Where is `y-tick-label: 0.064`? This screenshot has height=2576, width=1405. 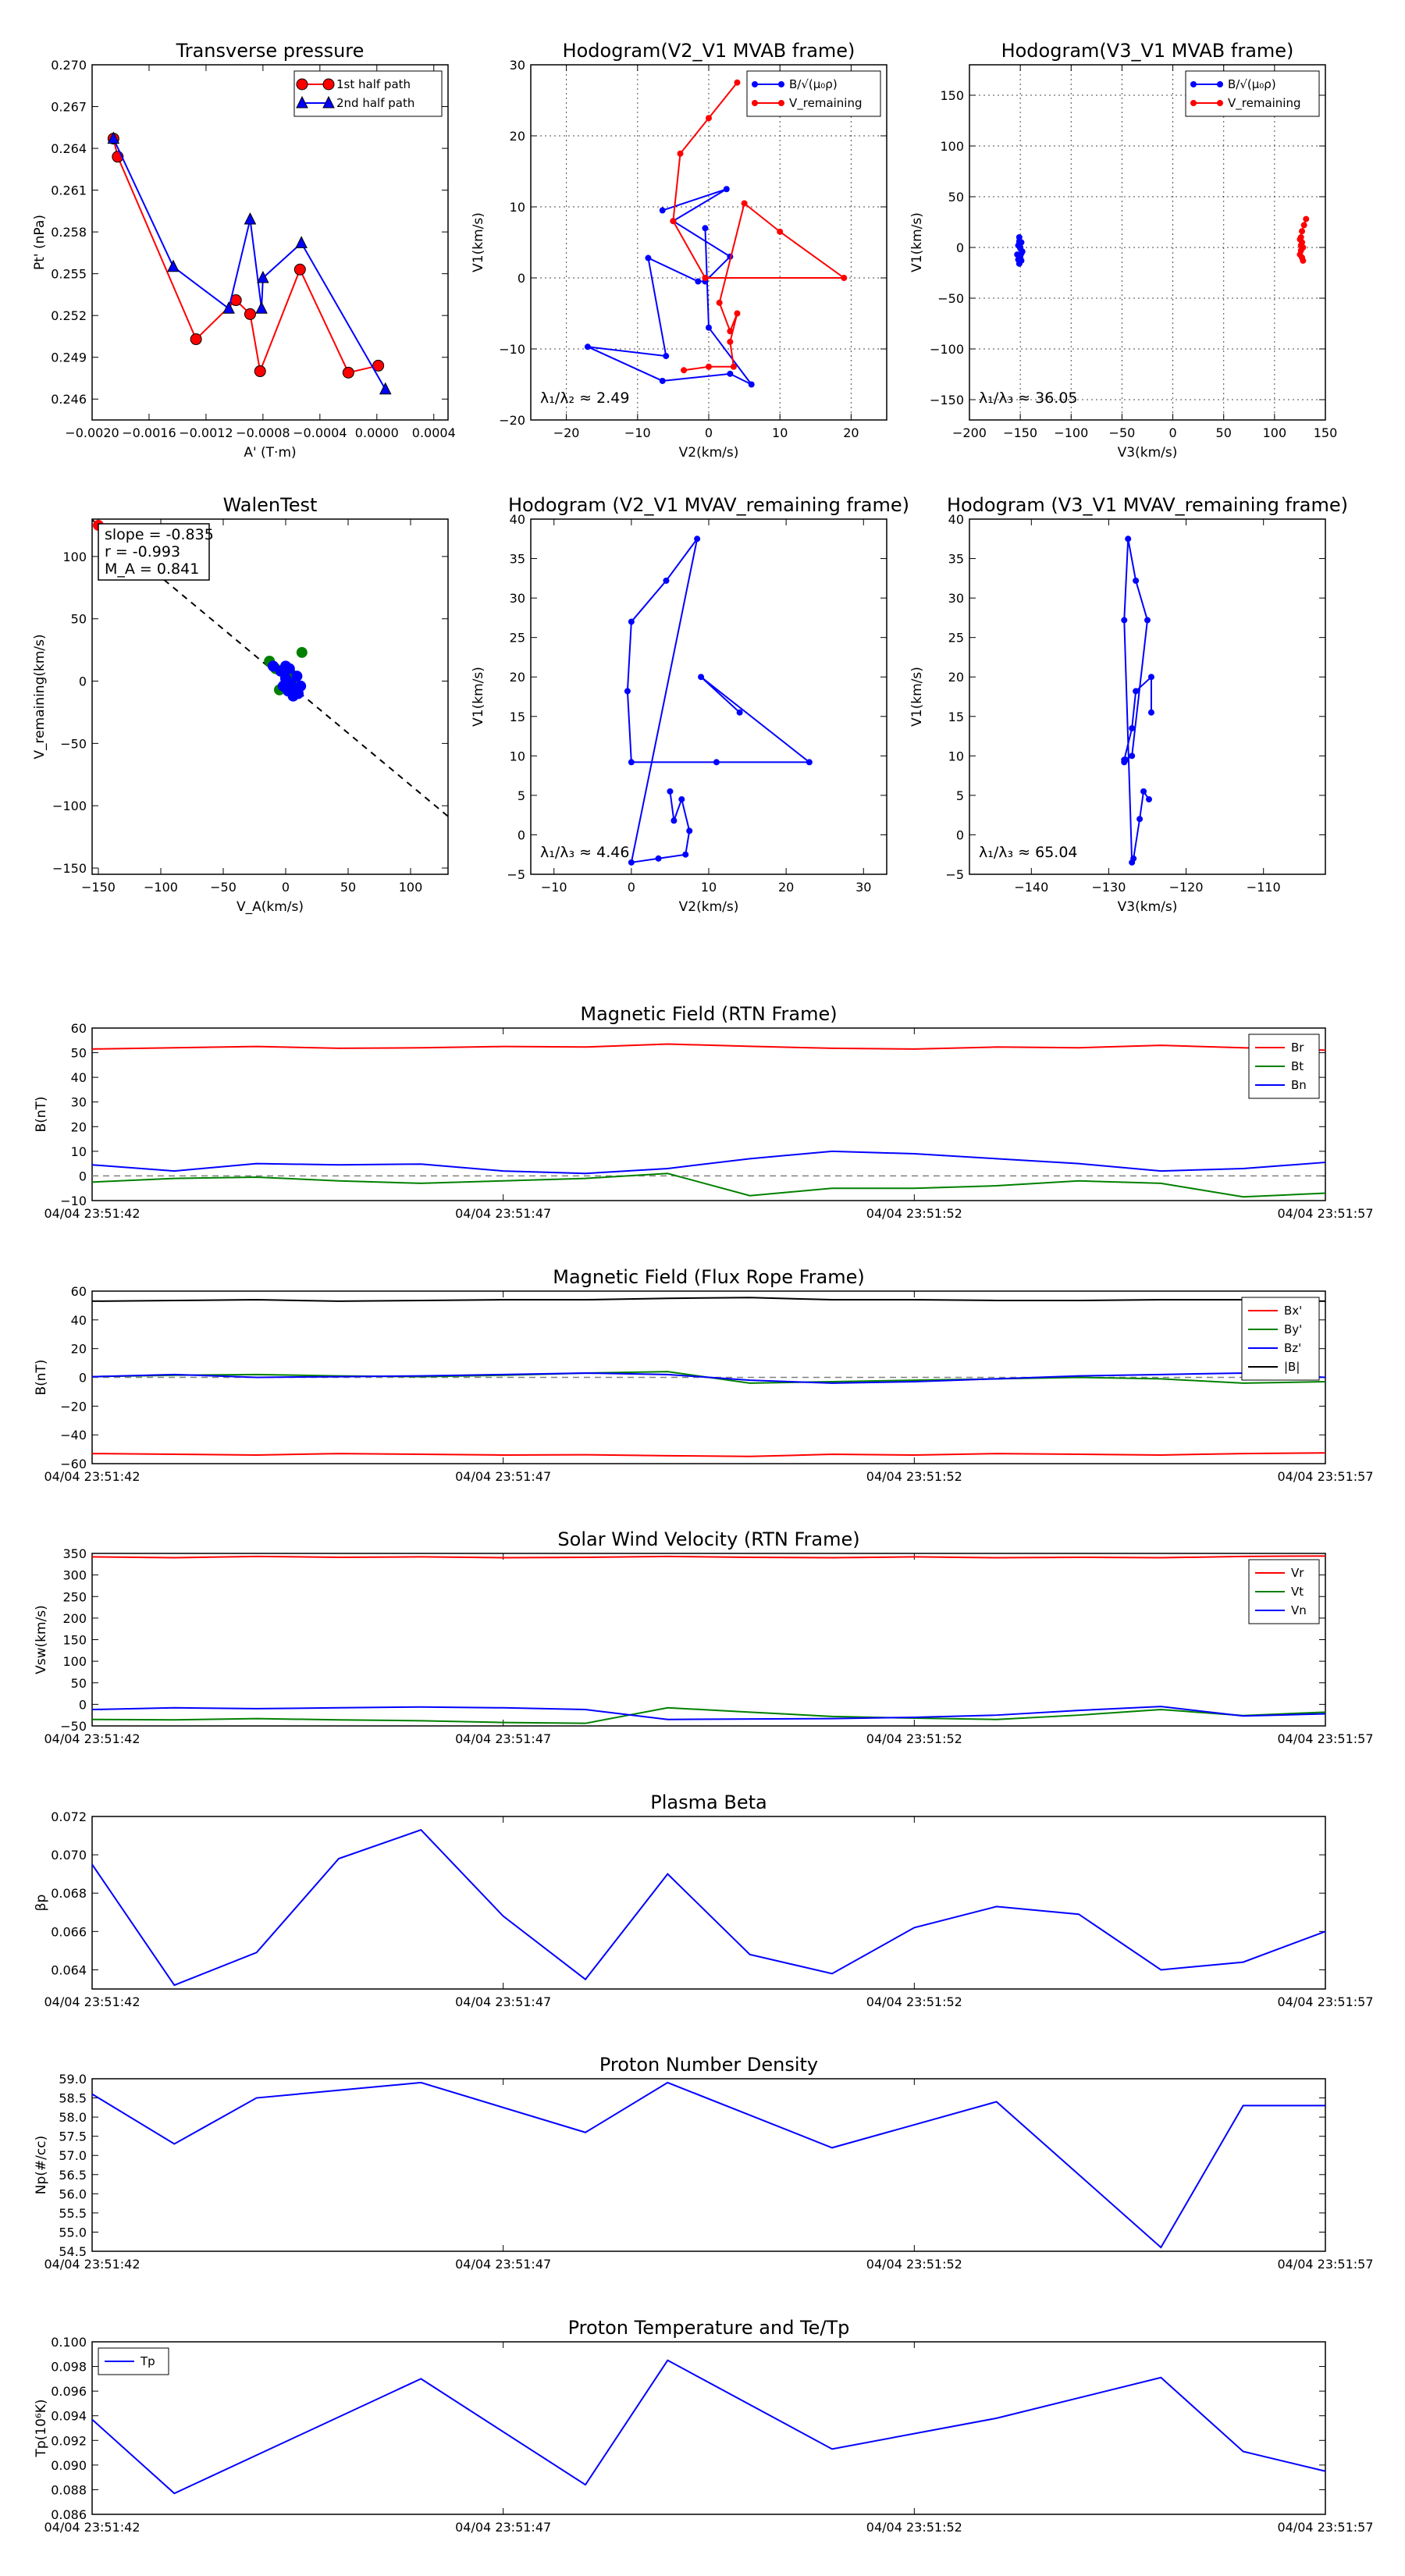
y-tick-label: 0.064 is located at coordinates (69, 1969).